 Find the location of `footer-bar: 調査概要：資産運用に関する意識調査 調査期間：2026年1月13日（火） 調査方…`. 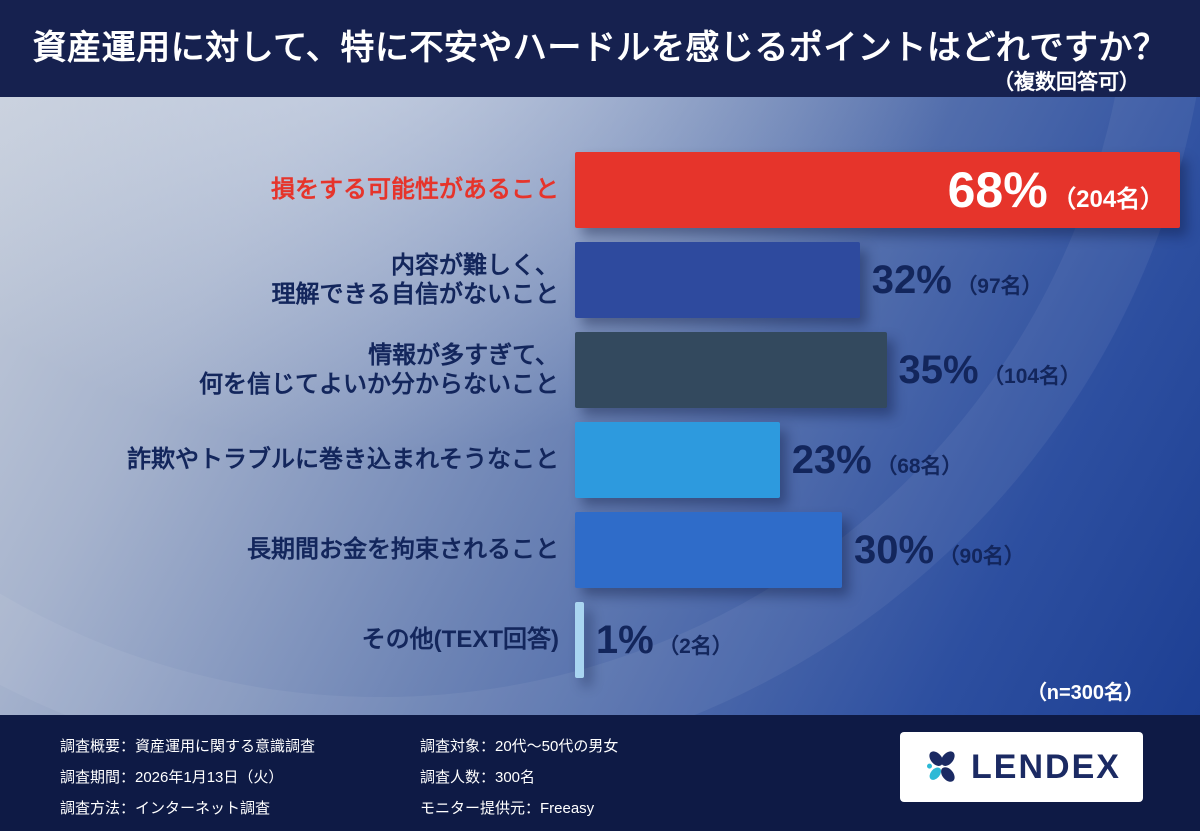

footer-bar: 調査概要：資産運用に関する意識調査 調査期間：2026年1月13日（火） 調査方… is located at coordinates (600, 773).